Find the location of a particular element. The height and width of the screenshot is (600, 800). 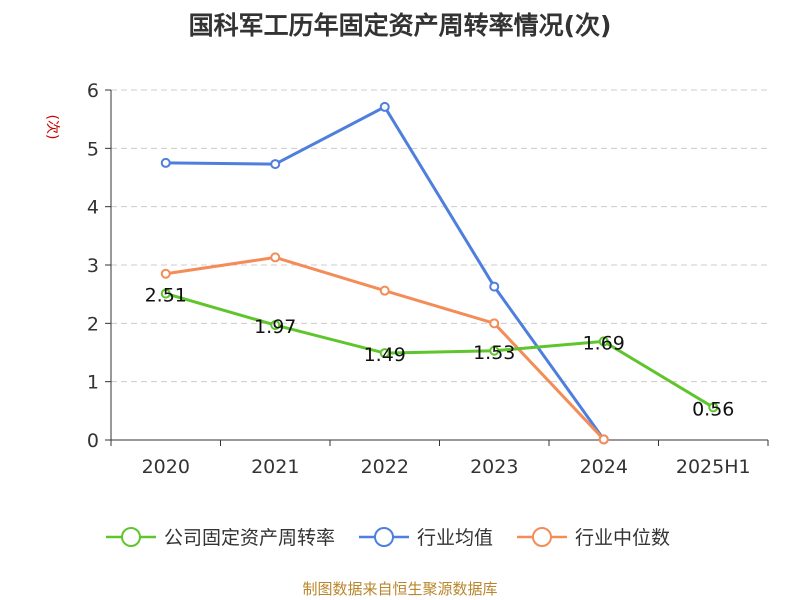

y-axis-label: (次) is located at coordinates (52, 127).